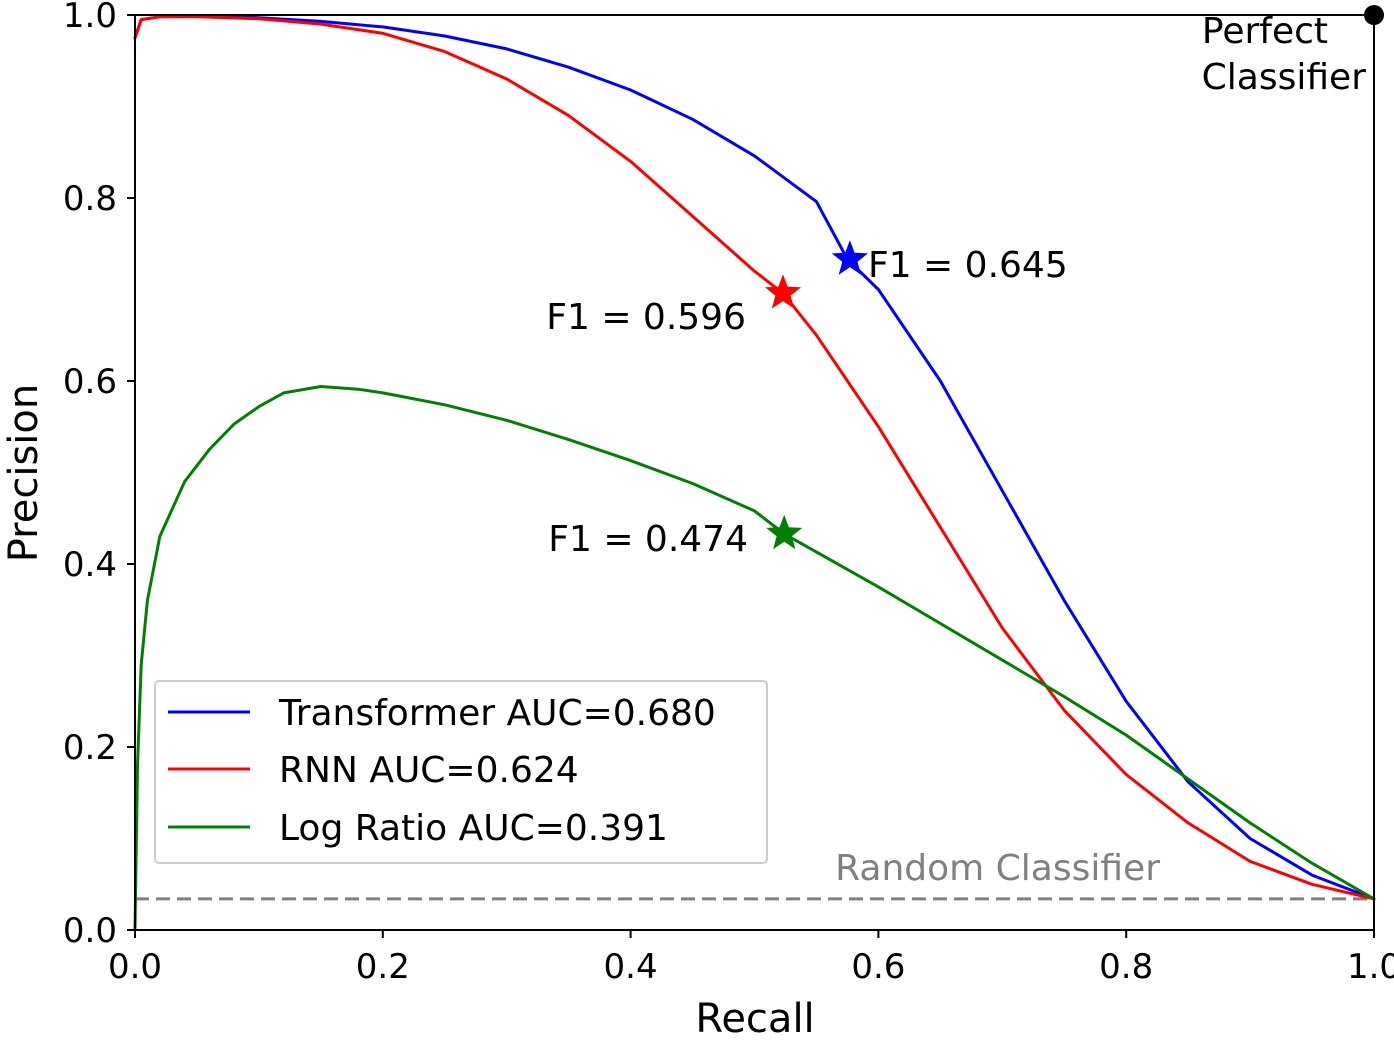  What do you see at coordinates (849, 257) in the screenshot?
I see `f1-star-marker-transformer` at bounding box center [849, 257].